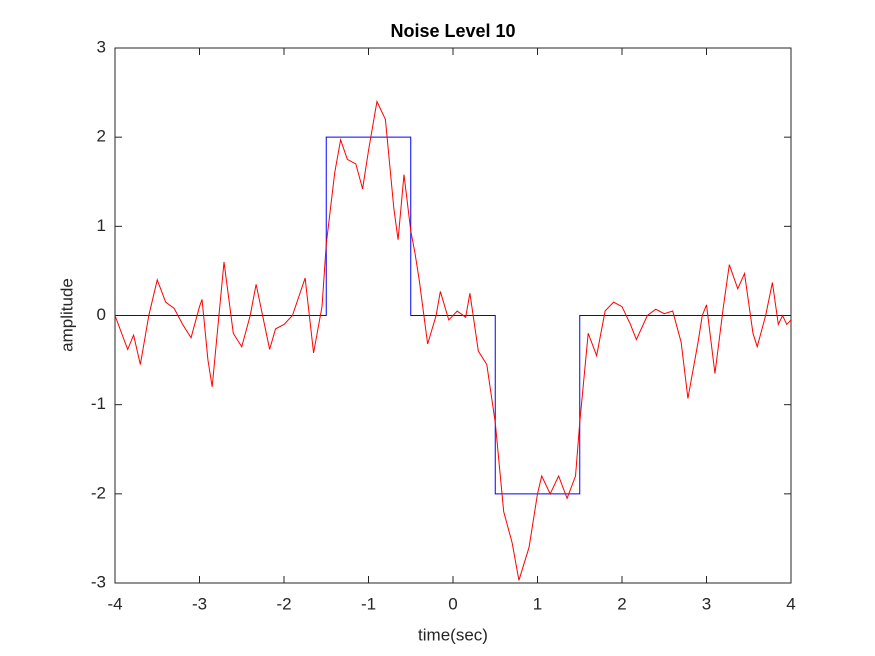  Describe the element at coordinates (453, 634) in the screenshot. I see `x-axis-label: time(sec)` at that location.